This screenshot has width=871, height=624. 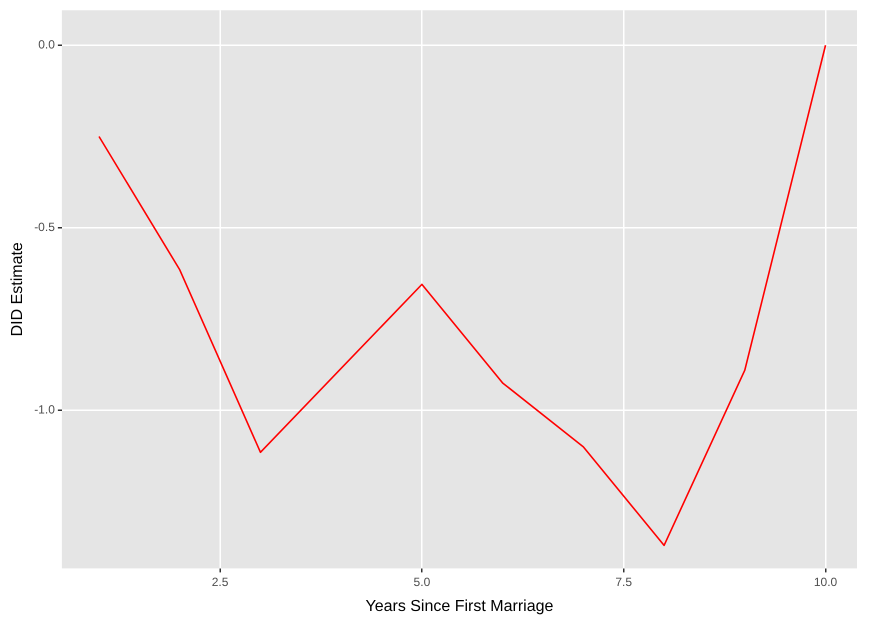 What do you see at coordinates (220, 581) in the screenshot?
I see `x-tick-label: 2.5` at bounding box center [220, 581].